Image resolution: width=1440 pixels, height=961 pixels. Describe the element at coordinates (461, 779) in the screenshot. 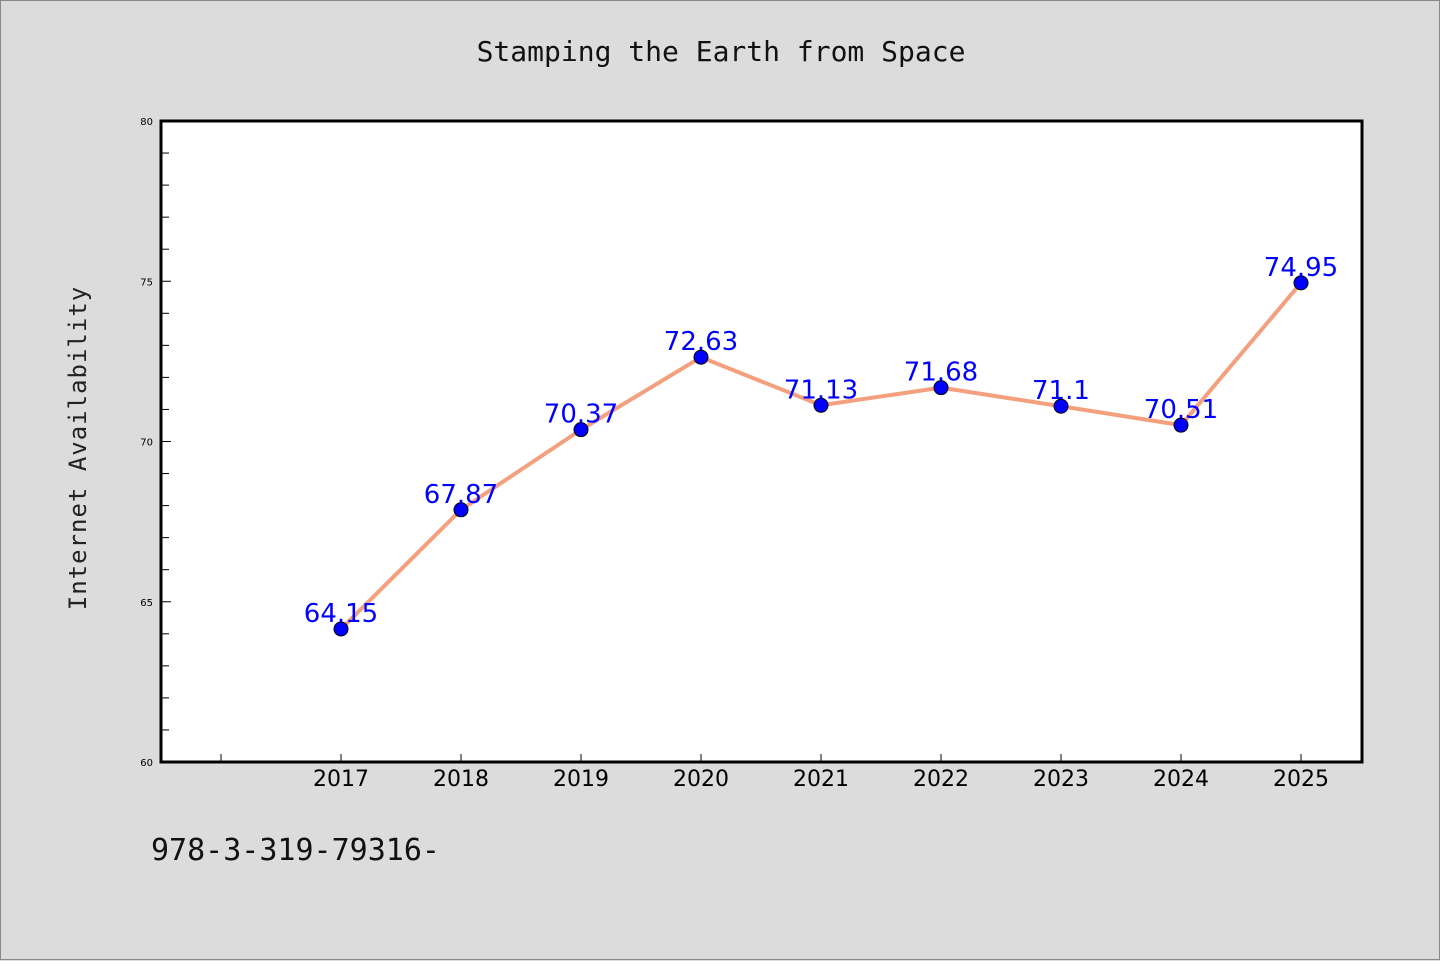

I see `x-tick-label: 2018` at that location.